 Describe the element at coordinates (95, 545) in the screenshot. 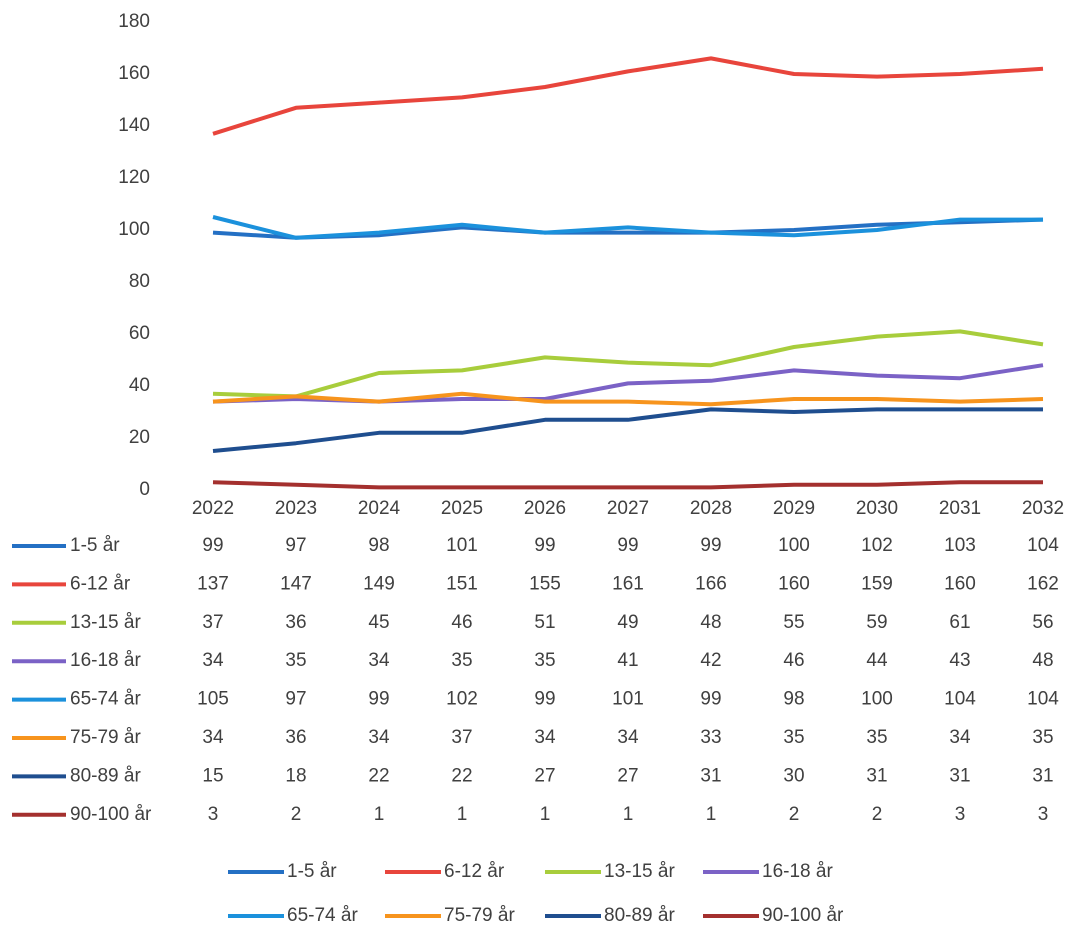

I see `table-row-label: 1-5 år` at that location.